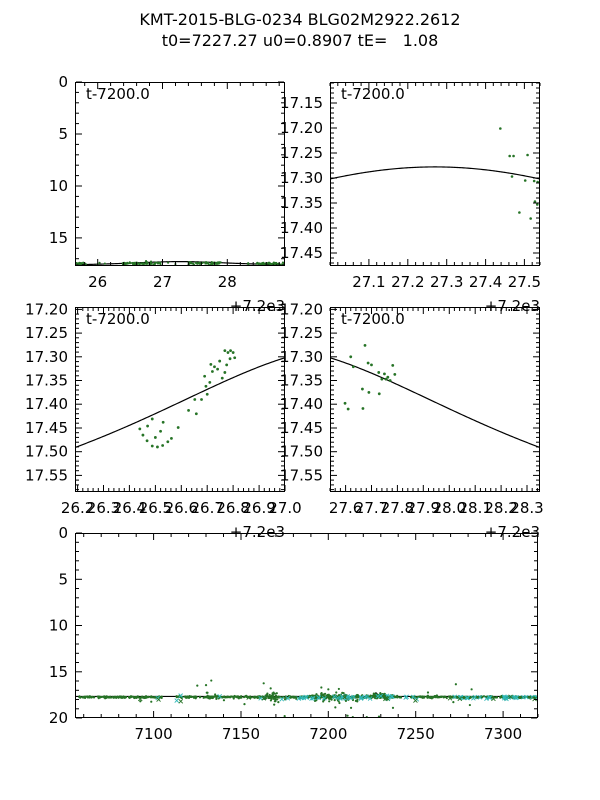  Describe the element at coordinates (162, 282) in the screenshot. I see `x-tick-label: 27` at that location.